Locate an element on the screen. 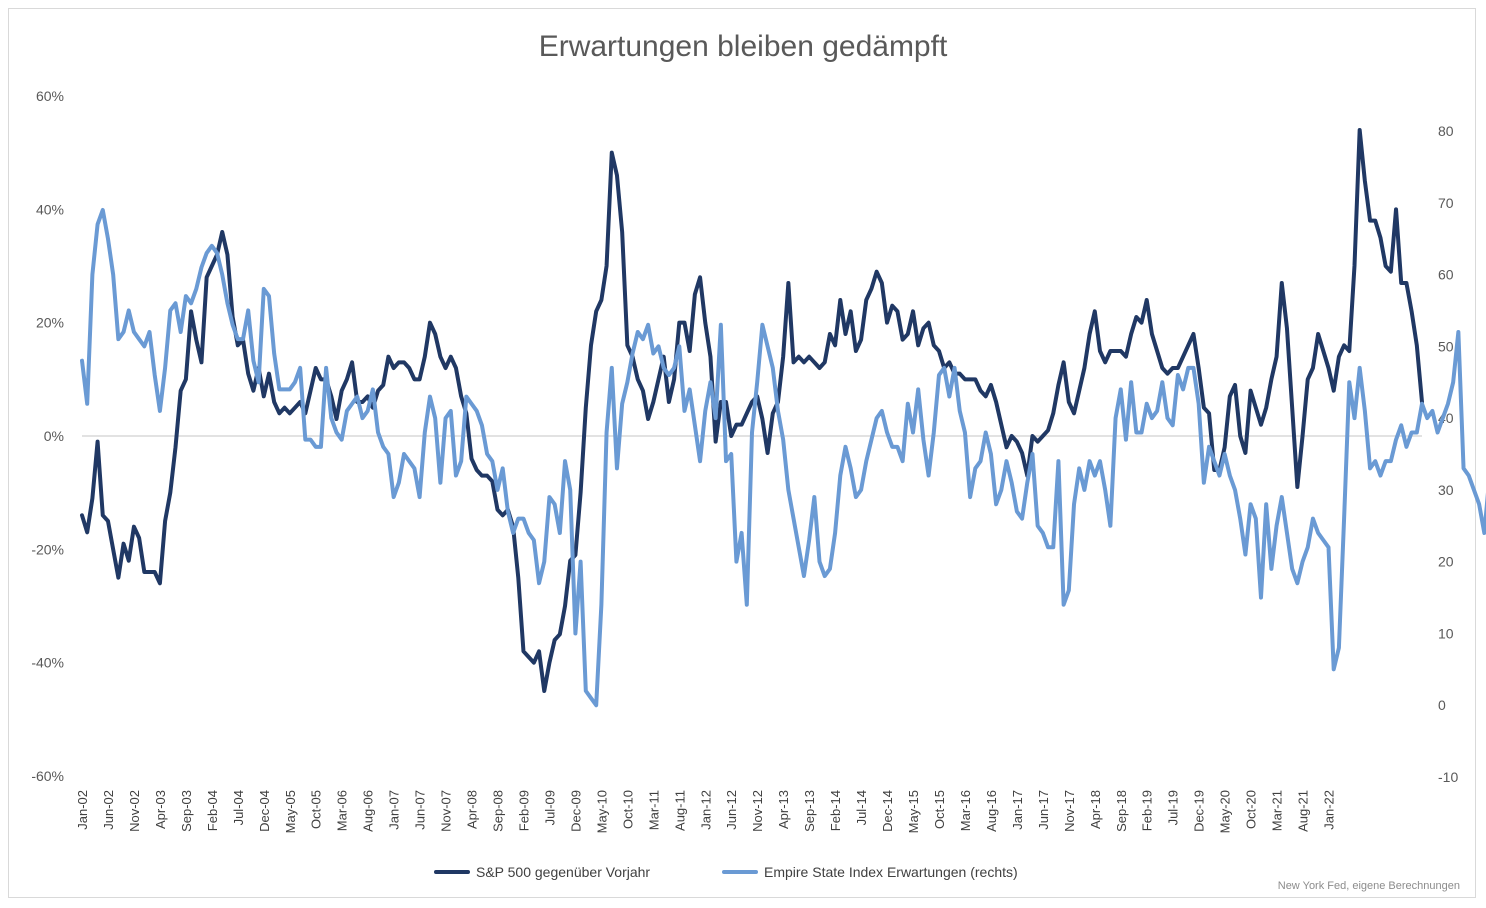 The image size is (1486, 908). x-tick-label: Jul-09 is located at coordinates (549, 807).